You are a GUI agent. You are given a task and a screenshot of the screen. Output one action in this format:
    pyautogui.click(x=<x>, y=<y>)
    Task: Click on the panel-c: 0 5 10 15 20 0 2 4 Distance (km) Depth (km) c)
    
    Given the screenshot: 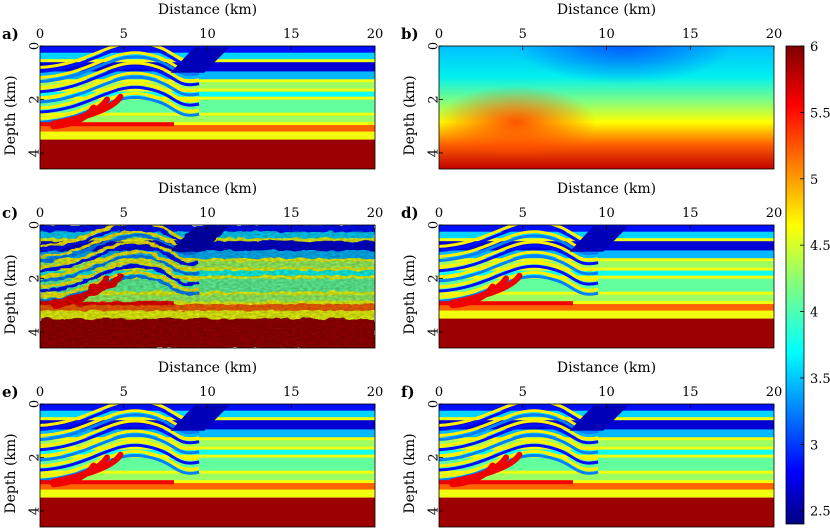 What is the action you would take?
    pyautogui.click(x=192, y=265)
    